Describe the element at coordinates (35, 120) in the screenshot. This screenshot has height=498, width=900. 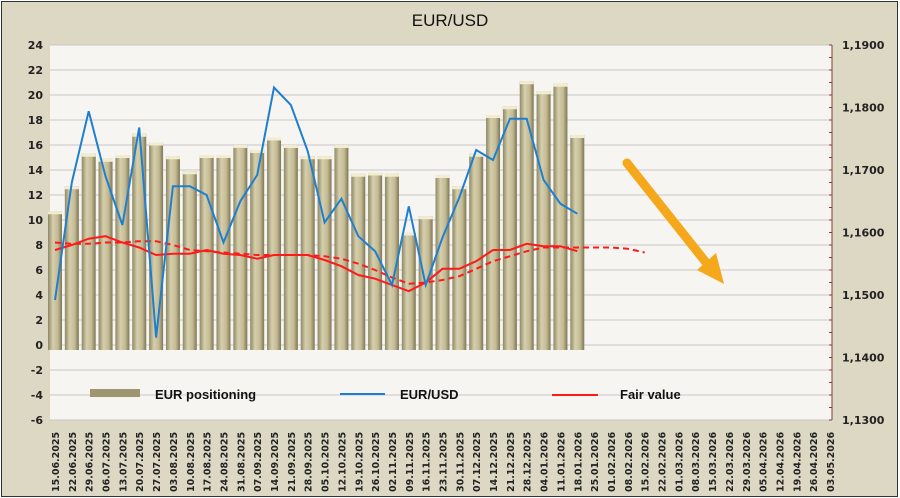
I see `y-tick-label: 18` at that location.